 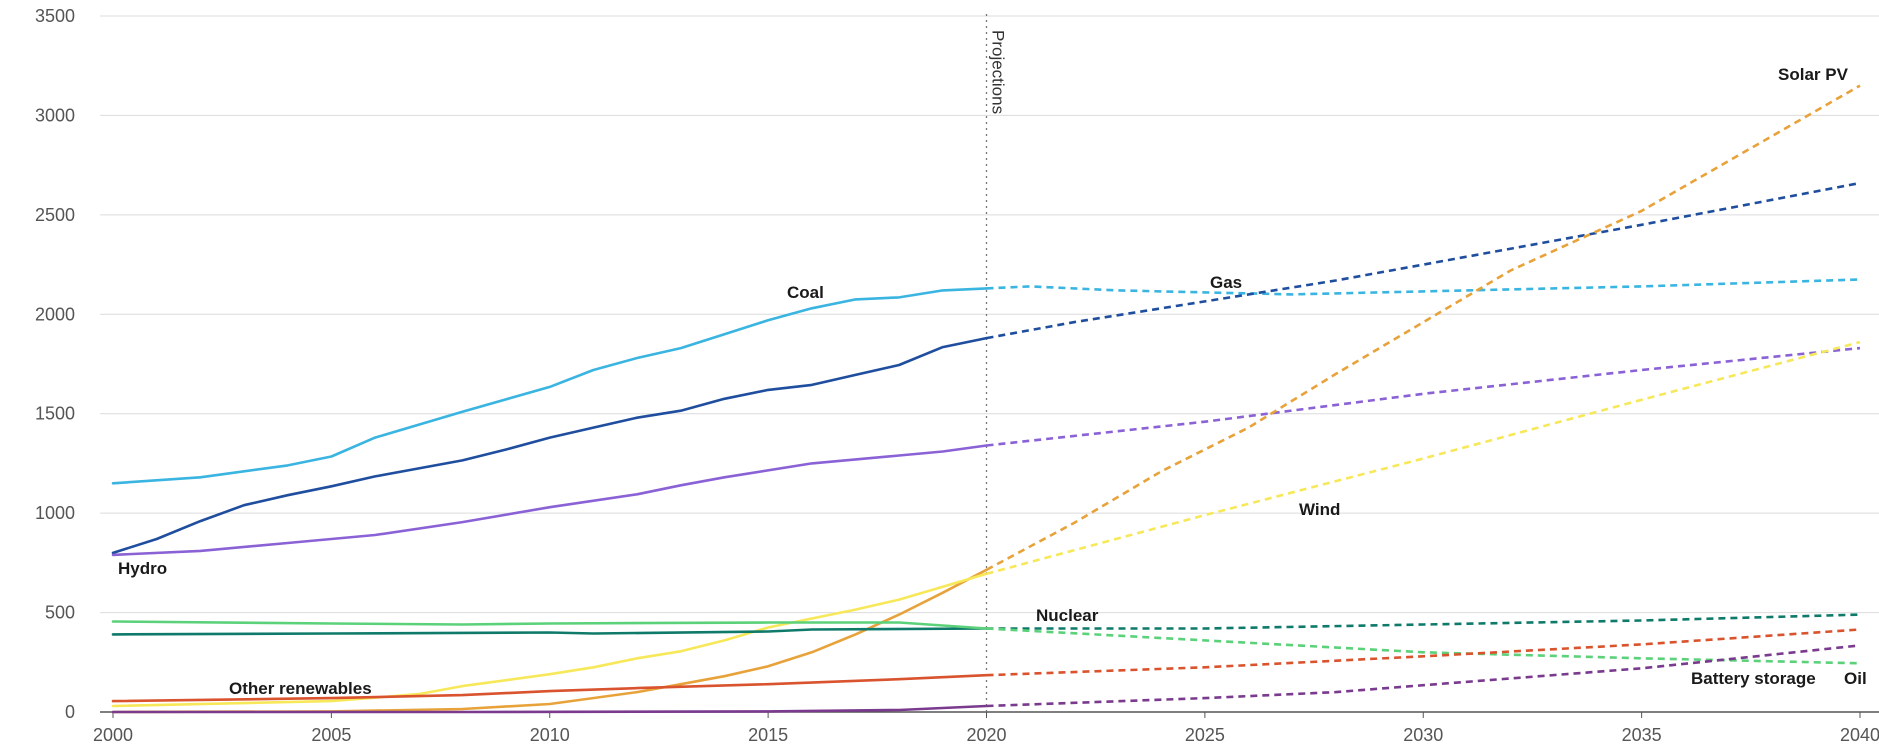 What do you see at coordinates (986, 734) in the screenshot?
I see `x-tick-label: 2020` at bounding box center [986, 734].